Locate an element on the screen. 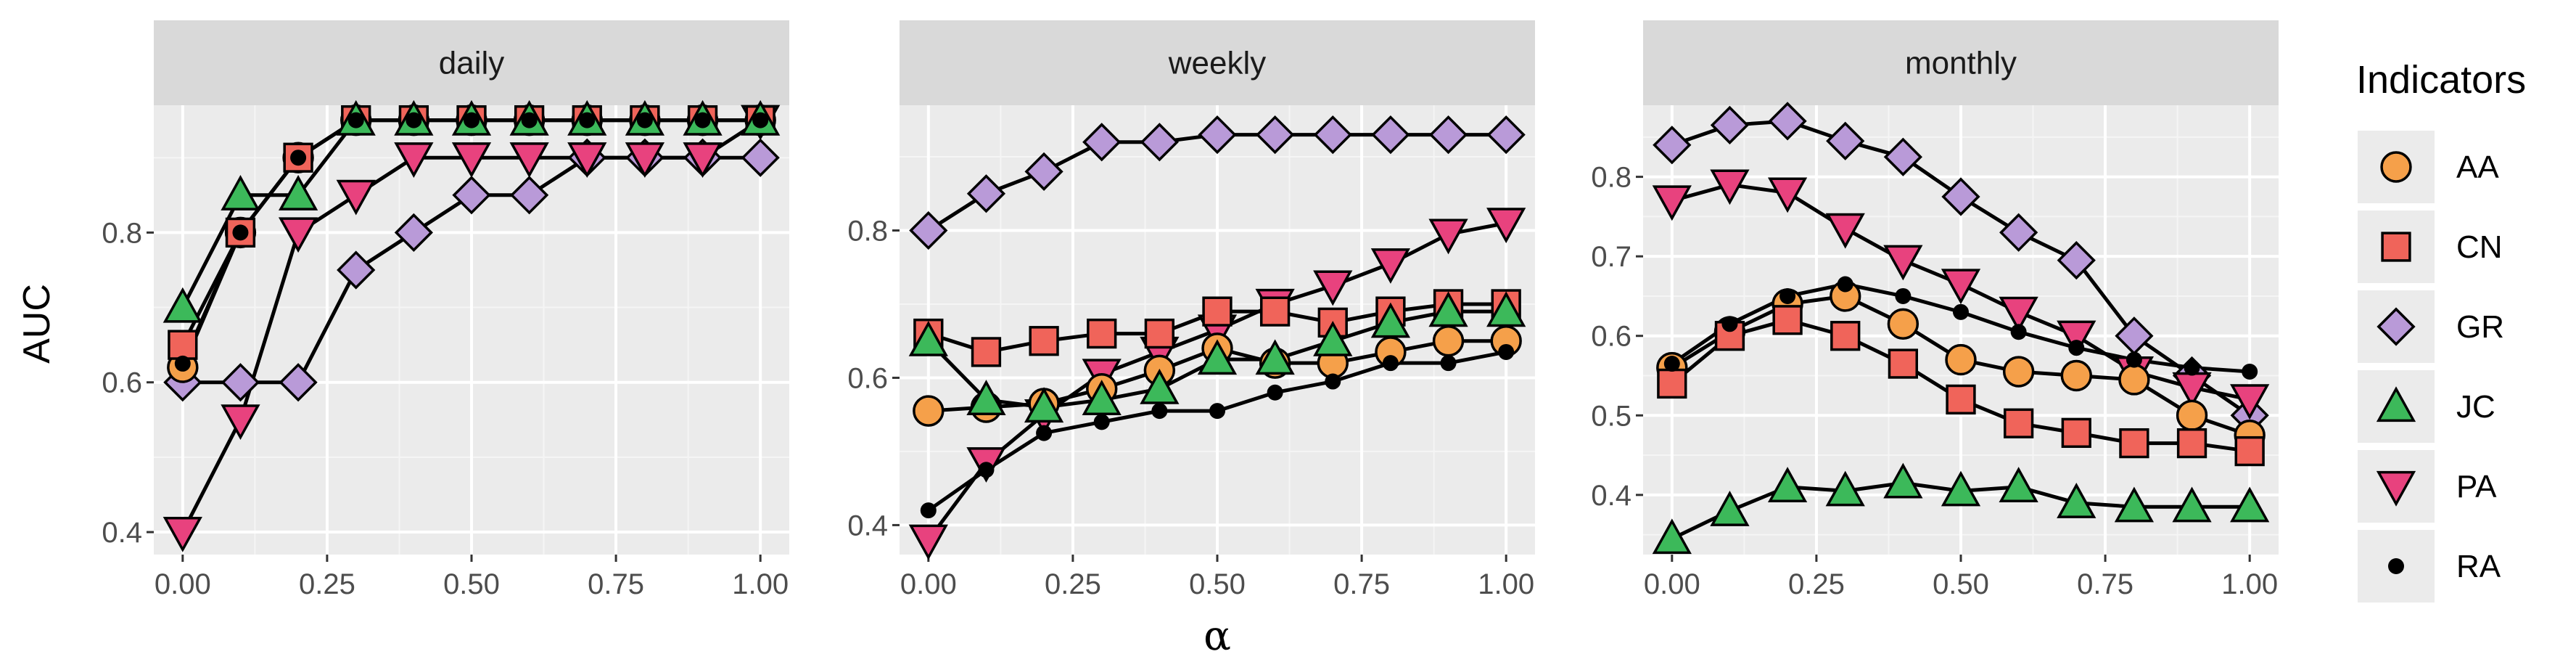 The width and height of the screenshot is (2576, 662). y-tick-label: 0.5 is located at coordinates (1611, 416).